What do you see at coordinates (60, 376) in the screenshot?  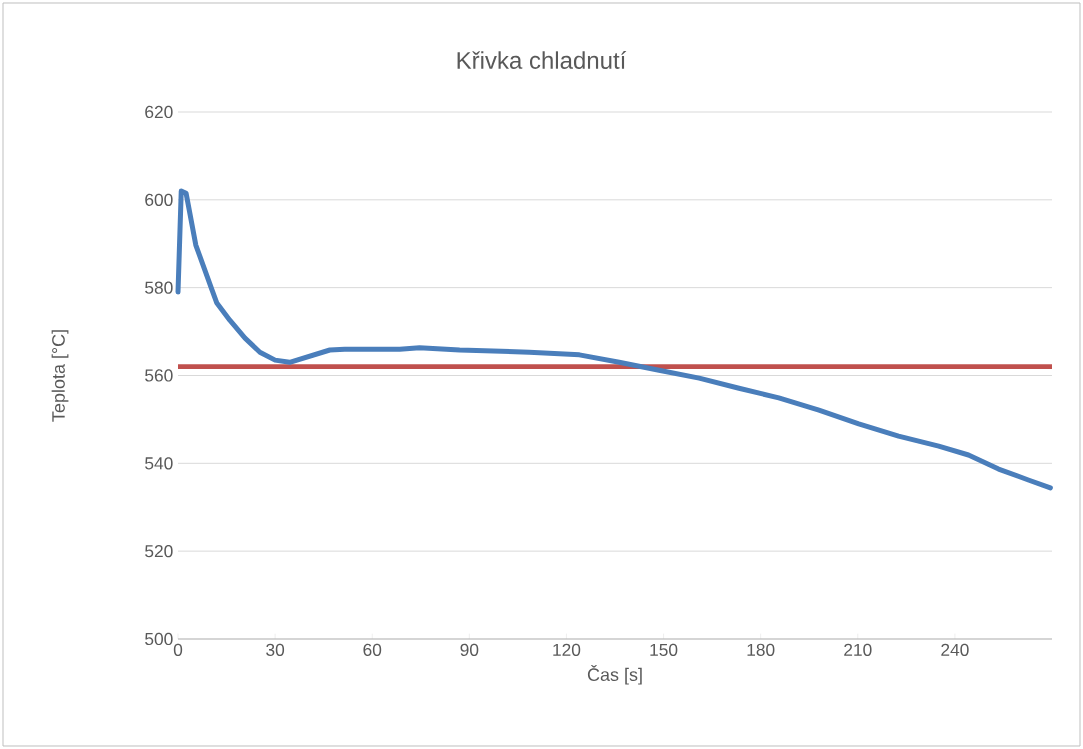 I see `y-axis-title: Teplota [°C]` at bounding box center [60, 376].